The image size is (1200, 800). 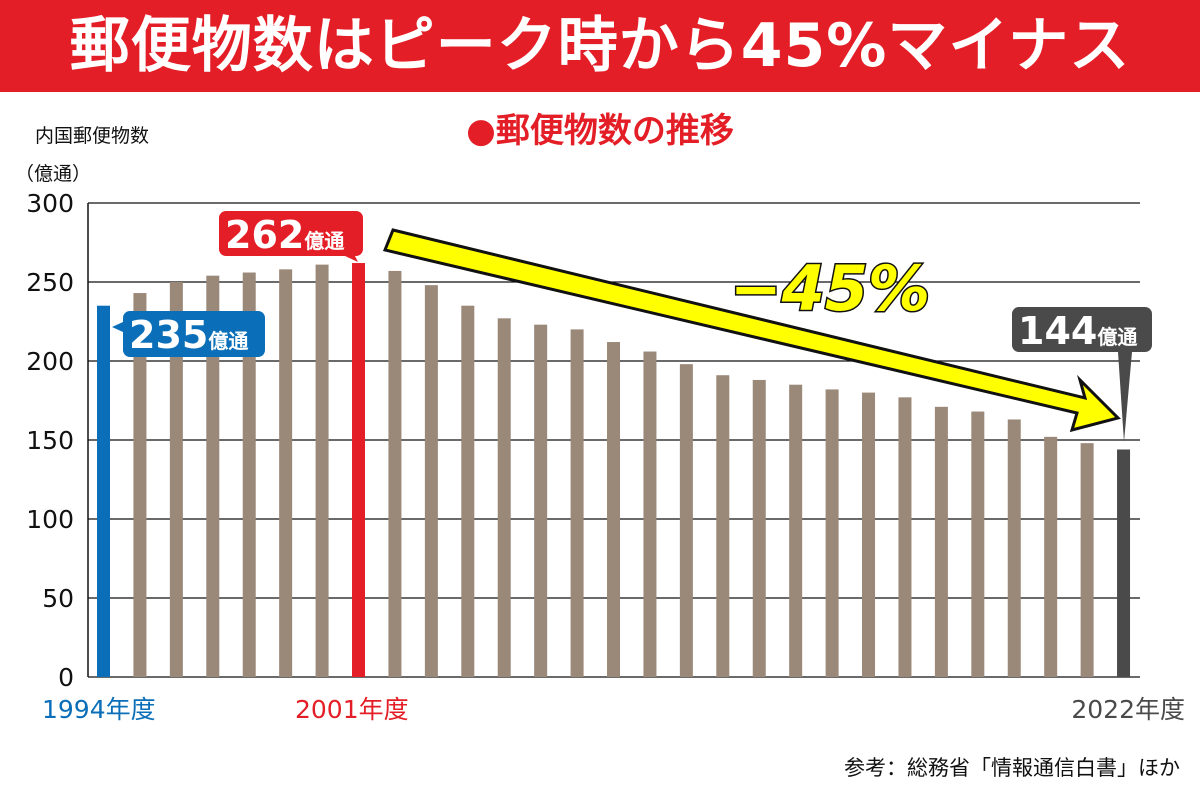 What do you see at coordinates (686, 520) in the screenshot?
I see `bar-2010` at bounding box center [686, 520].